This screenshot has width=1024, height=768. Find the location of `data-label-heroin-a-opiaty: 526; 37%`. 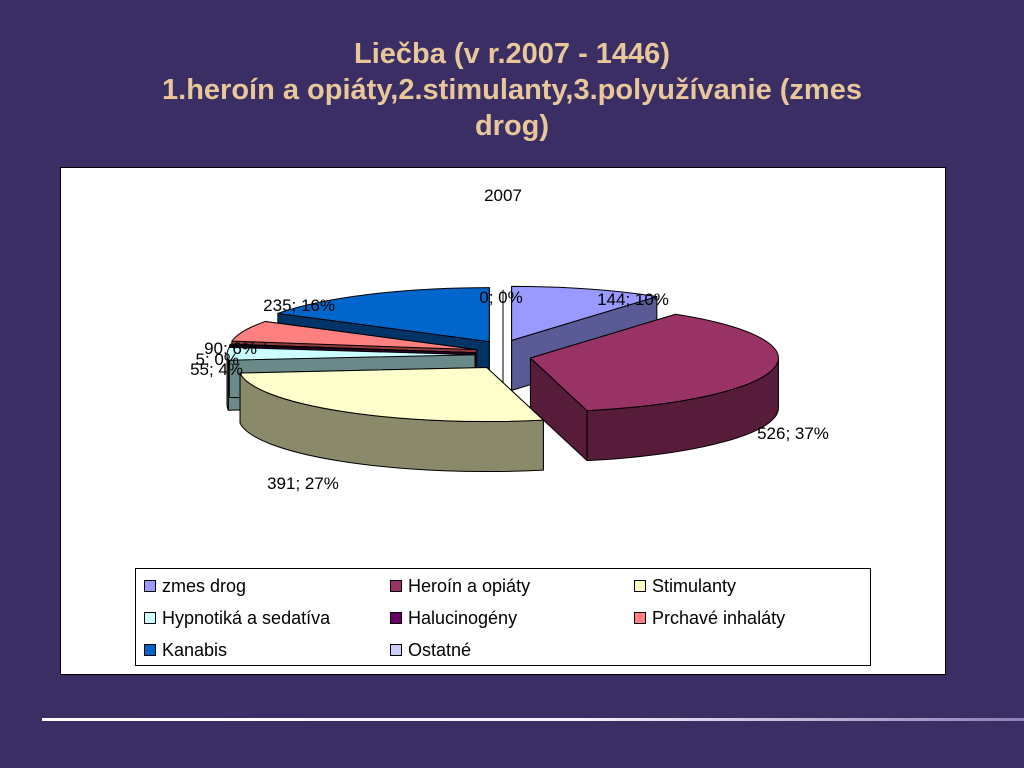

data-label-heroin-a-opiaty: 526; 37% is located at coordinates (793, 433).